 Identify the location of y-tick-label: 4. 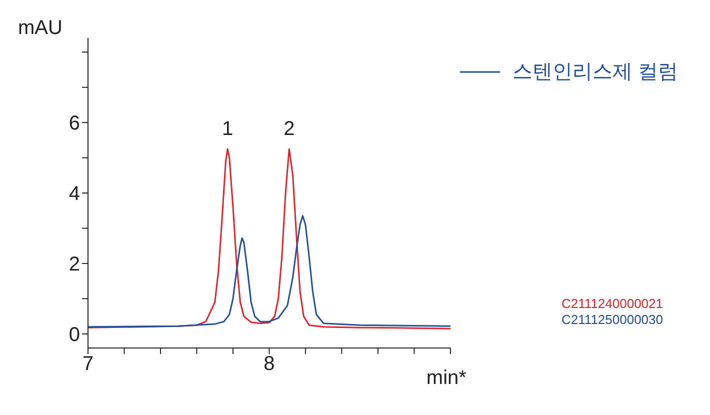
(74, 194).